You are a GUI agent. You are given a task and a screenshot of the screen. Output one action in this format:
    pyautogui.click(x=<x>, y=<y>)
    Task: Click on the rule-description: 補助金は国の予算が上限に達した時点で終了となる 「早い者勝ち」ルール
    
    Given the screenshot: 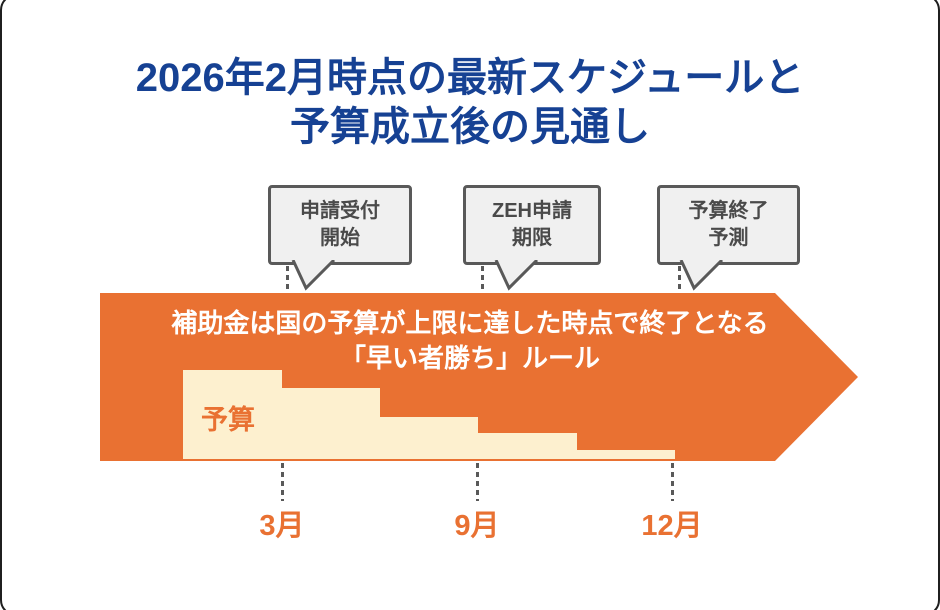 What is the action you would take?
    pyautogui.click(x=470, y=341)
    